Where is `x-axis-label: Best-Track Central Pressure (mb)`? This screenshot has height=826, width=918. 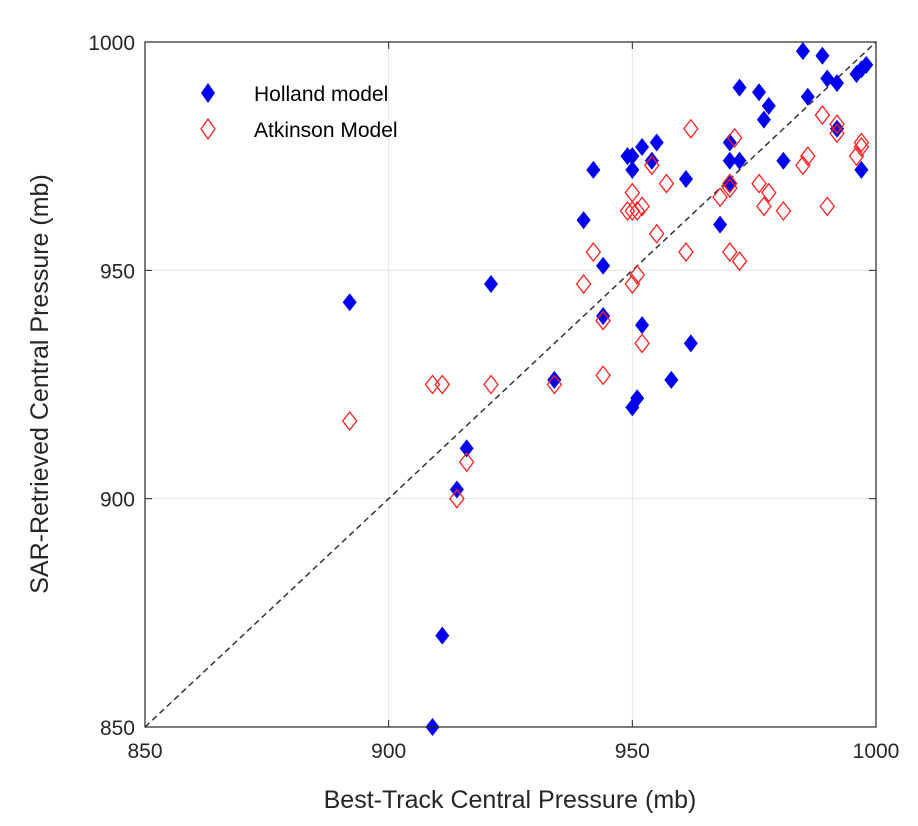
x-axis-label: Best-Track Central Pressure (mb) is located at coordinates (510, 800).